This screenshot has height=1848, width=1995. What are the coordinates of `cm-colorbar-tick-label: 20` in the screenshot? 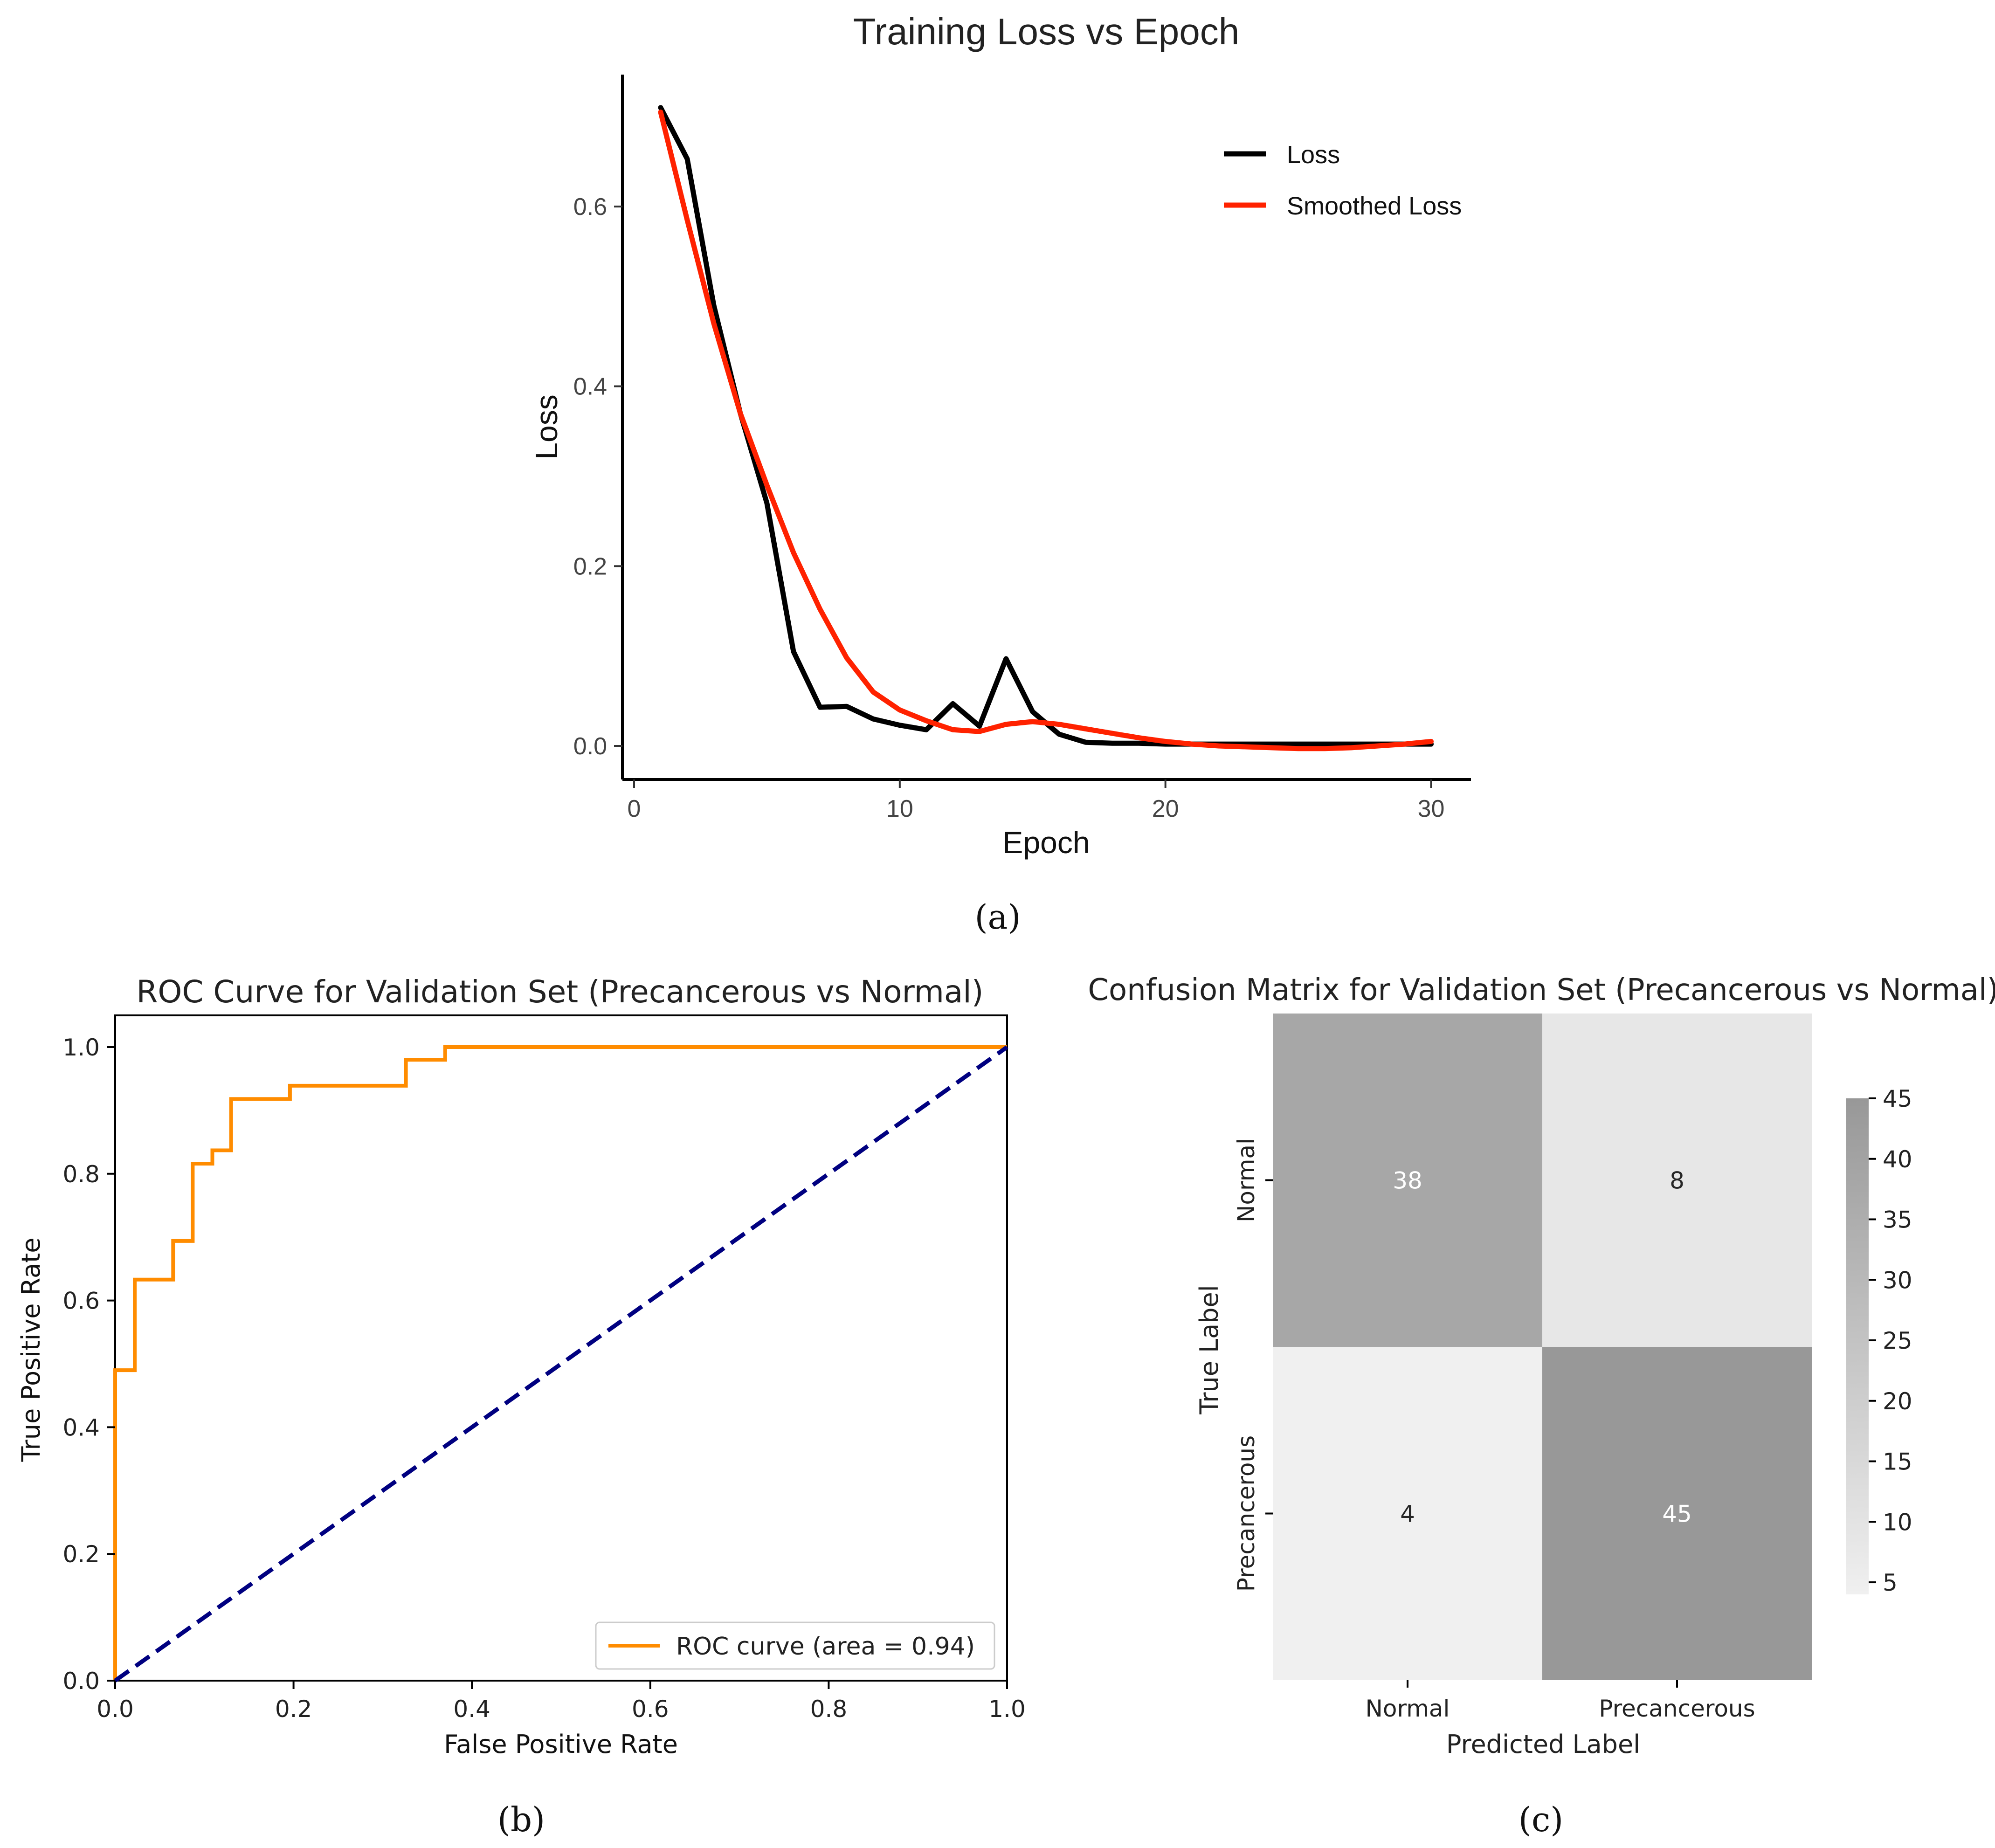 It's located at (1897, 1401).